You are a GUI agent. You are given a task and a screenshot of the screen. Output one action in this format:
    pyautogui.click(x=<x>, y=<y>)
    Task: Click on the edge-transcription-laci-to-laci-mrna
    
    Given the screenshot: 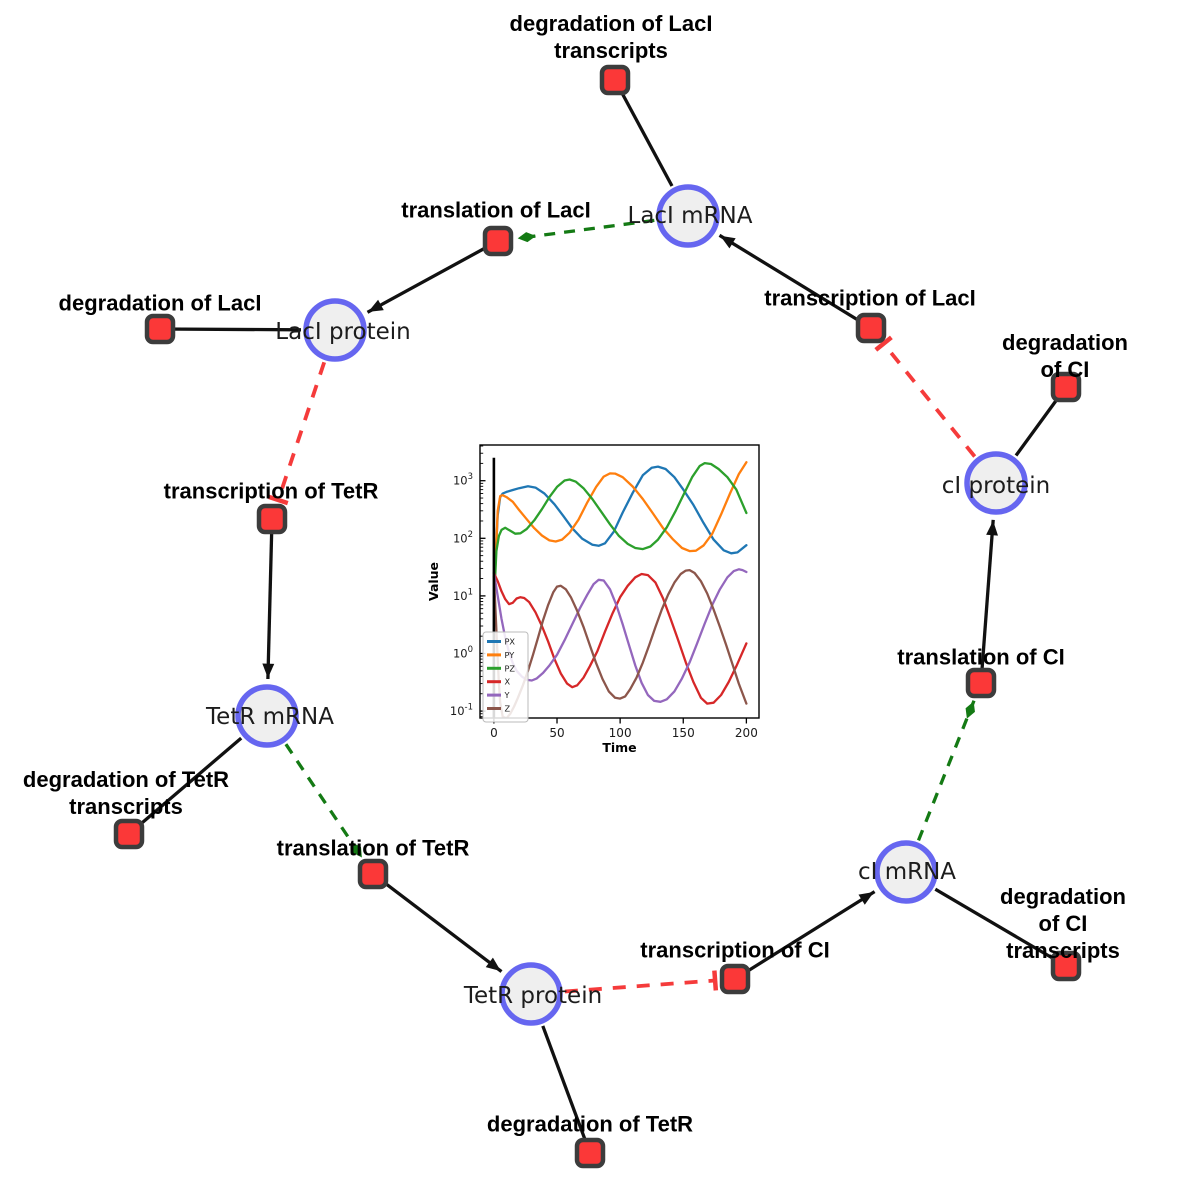 What is the action you would take?
    pyautogui.click(x=795, y=281)
    